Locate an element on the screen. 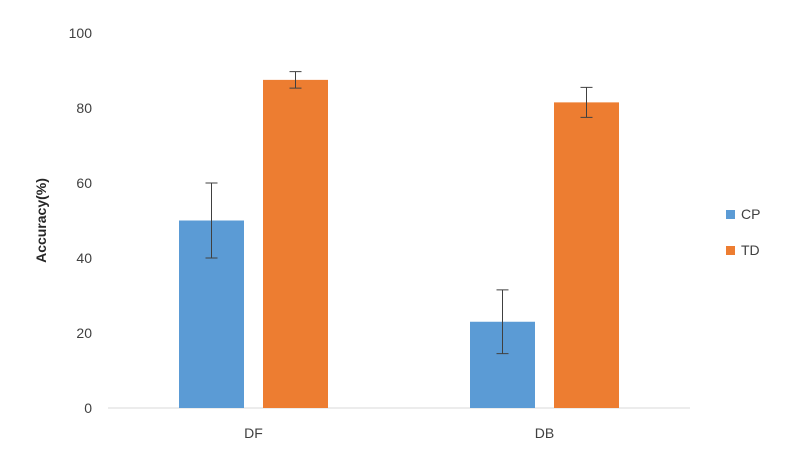 This screenshot has height=450, width=800. y-tick-label: 40 is located at coordinates (84, 258).